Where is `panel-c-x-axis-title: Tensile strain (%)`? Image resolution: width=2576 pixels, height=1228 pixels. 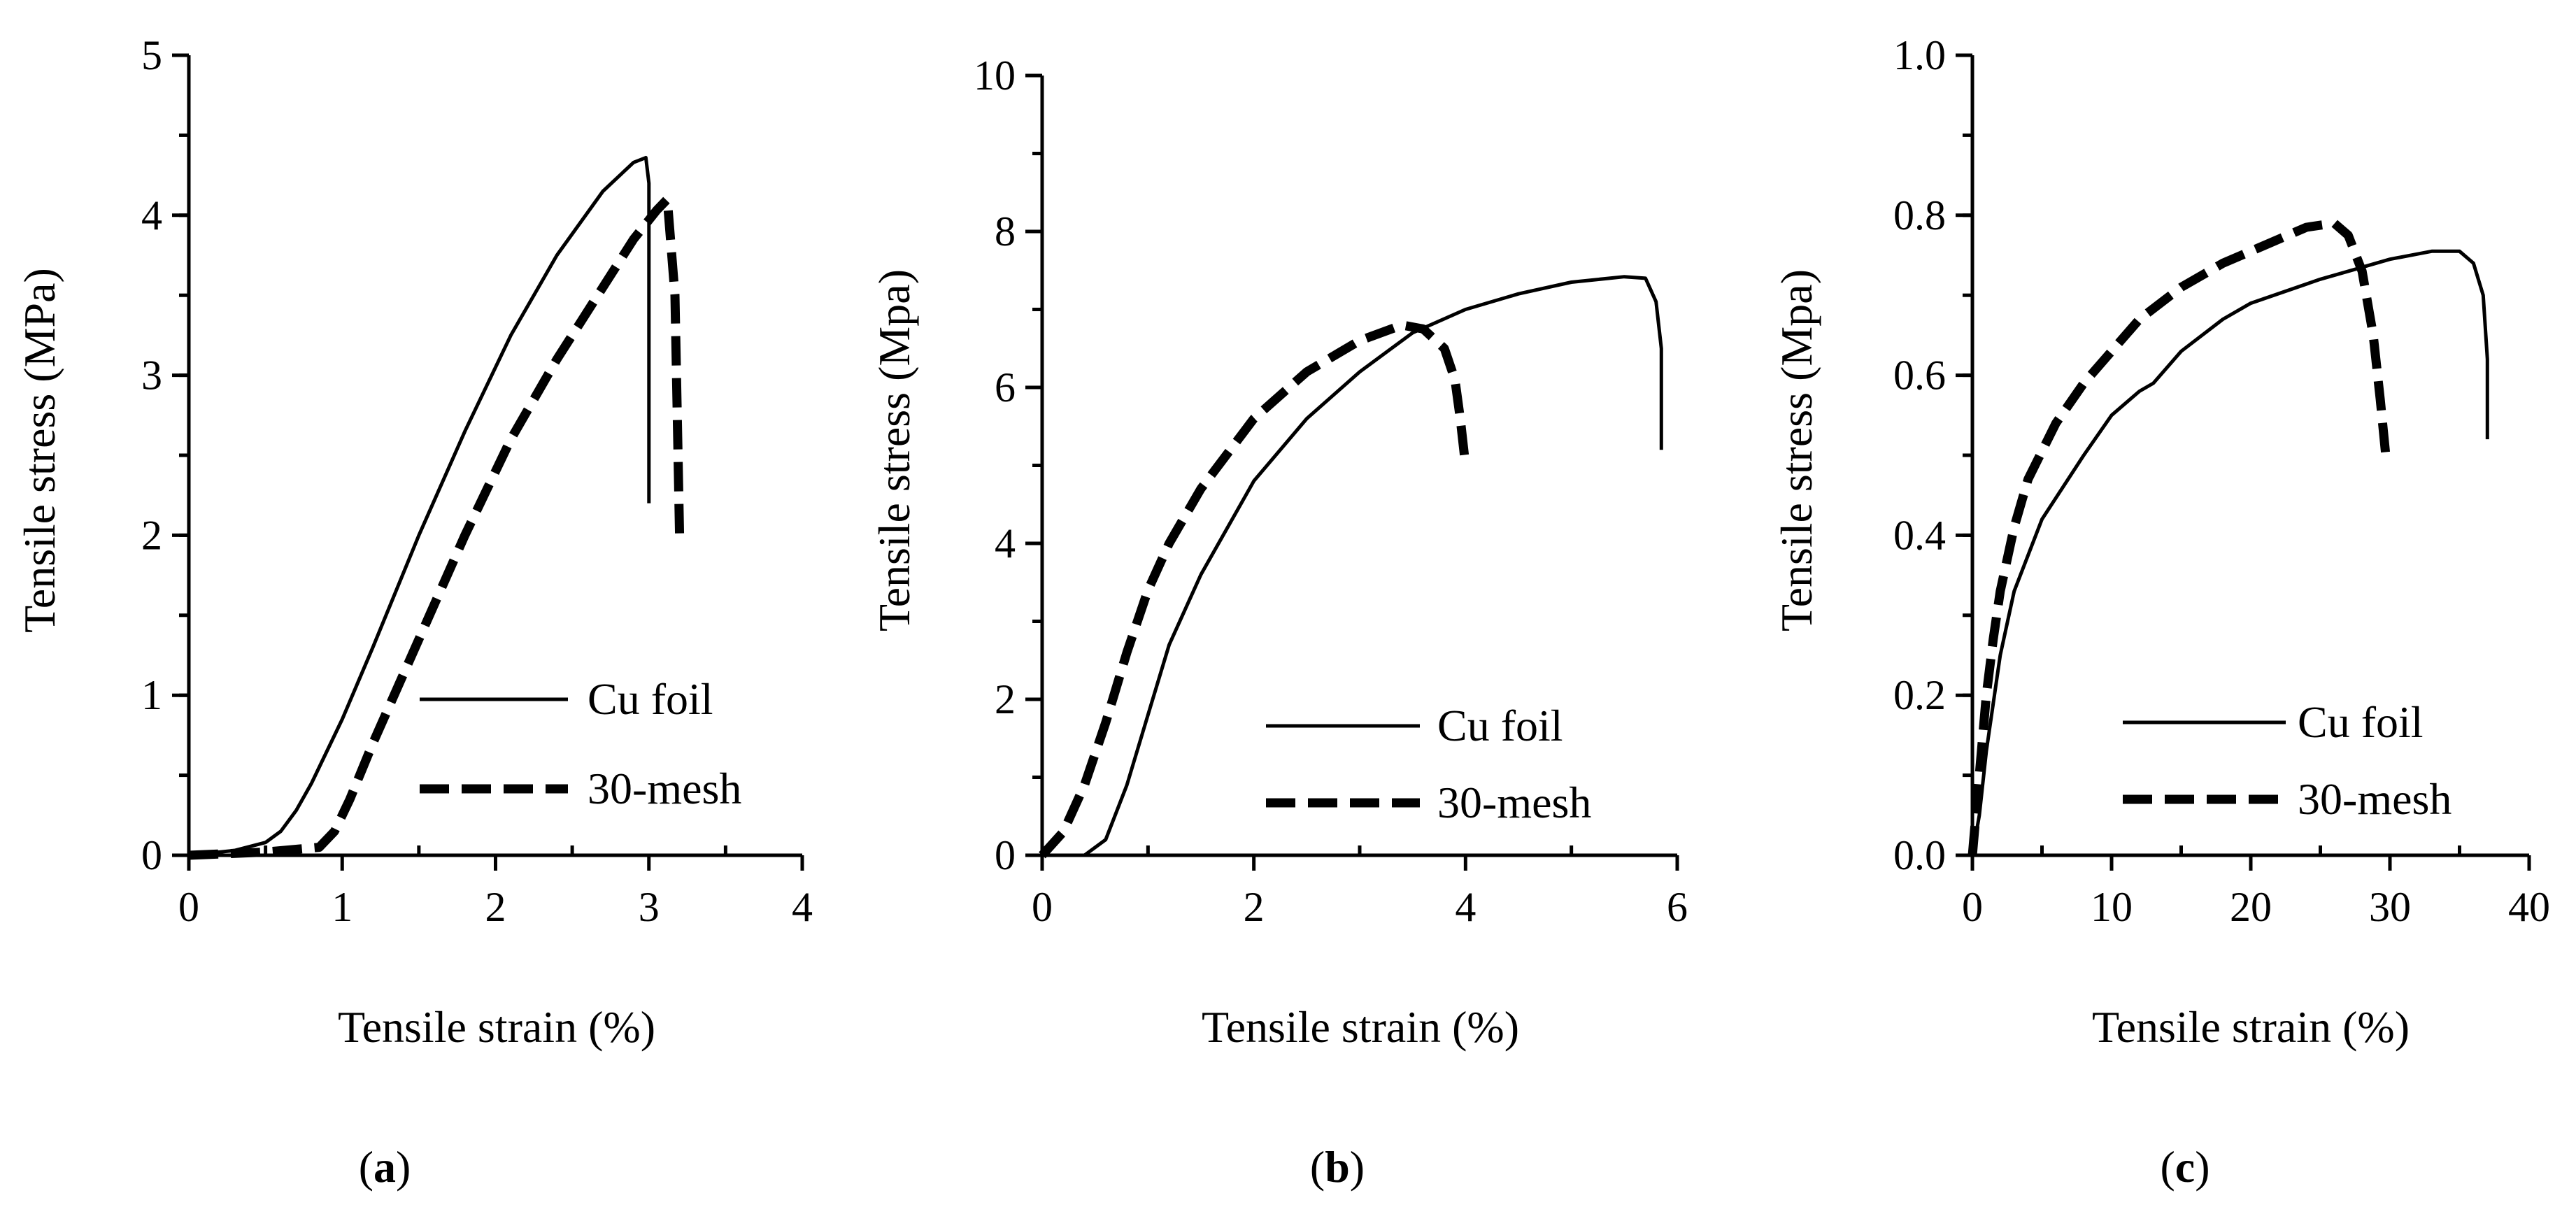 panel-c-x-axis-title: Tensile strain (%) is located at coordinates (2251, 1027).